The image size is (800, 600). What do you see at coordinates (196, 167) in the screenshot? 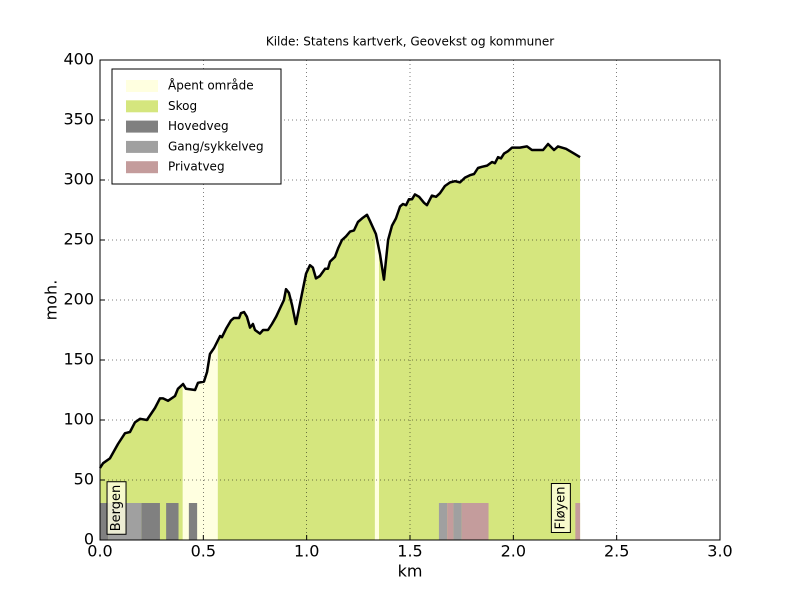
I see `legend-label: Privatveg` at bounding box center [196, 167].